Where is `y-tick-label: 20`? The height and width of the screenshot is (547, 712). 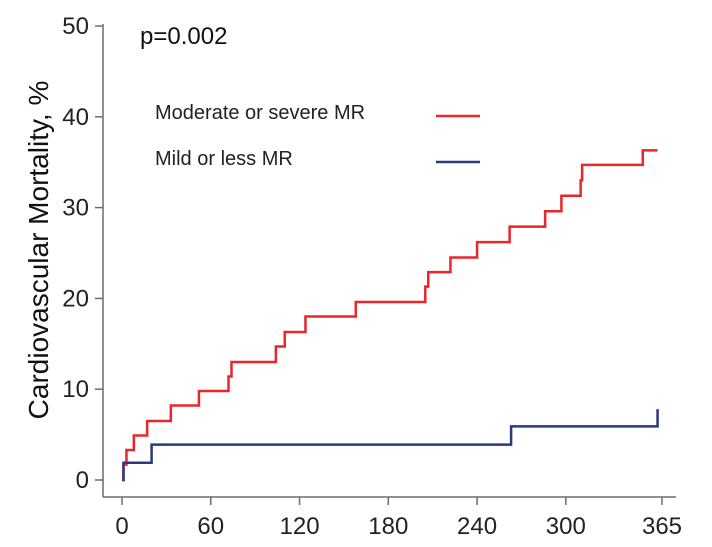
y-tick-label: 20 is located at coordinates (75, 298).